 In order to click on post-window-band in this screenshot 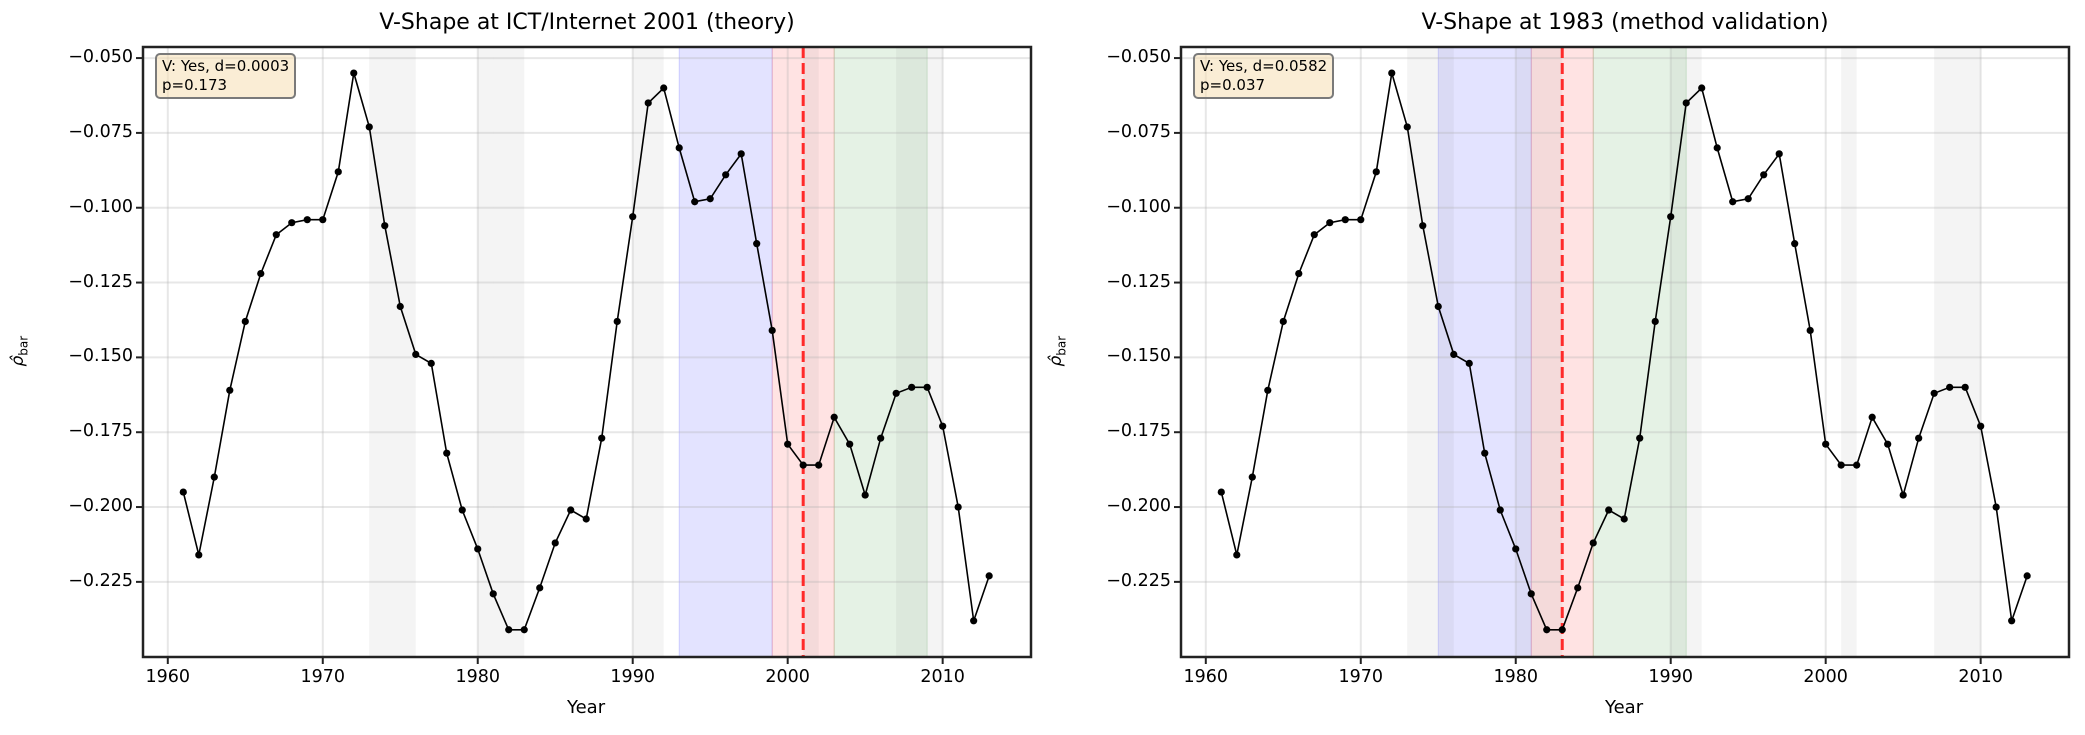, I will do `click(880, 352)`.